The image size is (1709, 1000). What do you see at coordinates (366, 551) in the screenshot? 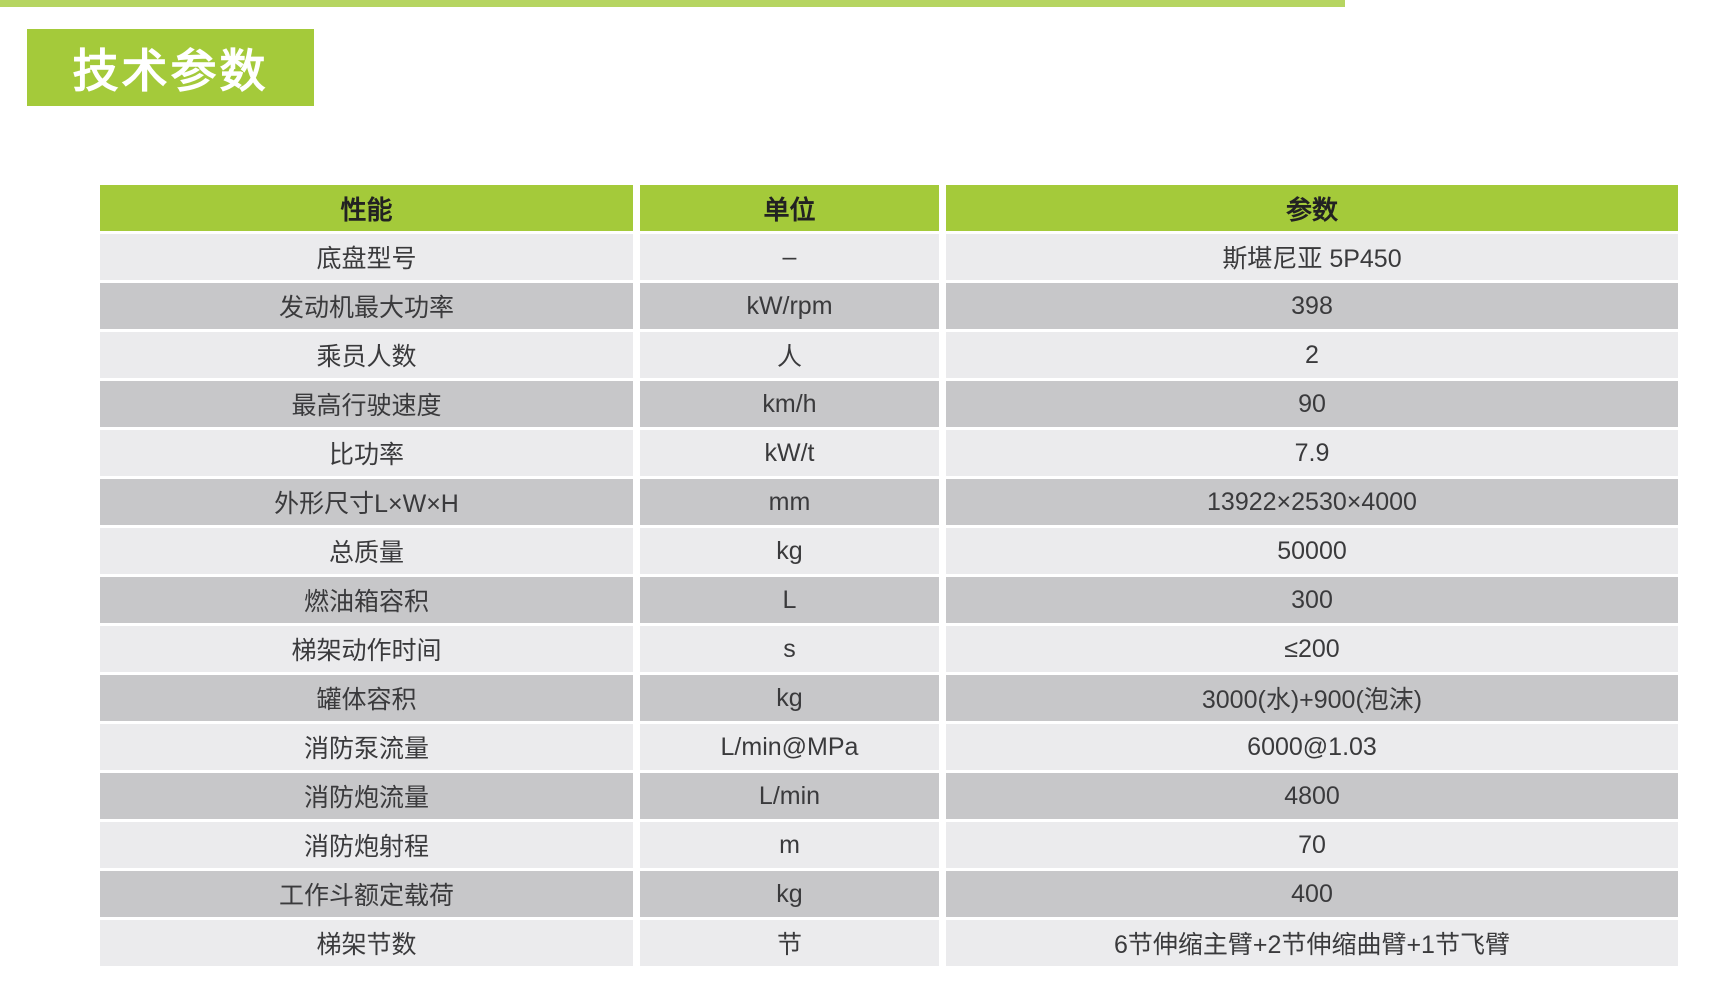
I see `spec-name-cell: 总质量` at bounding box center [366, 551].